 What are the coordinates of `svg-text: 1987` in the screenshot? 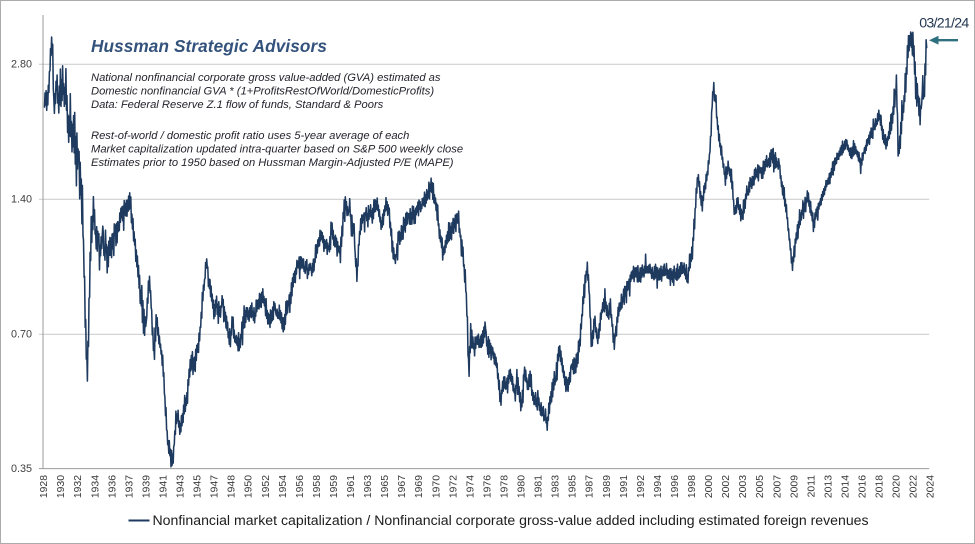 It's located at (590, 486).